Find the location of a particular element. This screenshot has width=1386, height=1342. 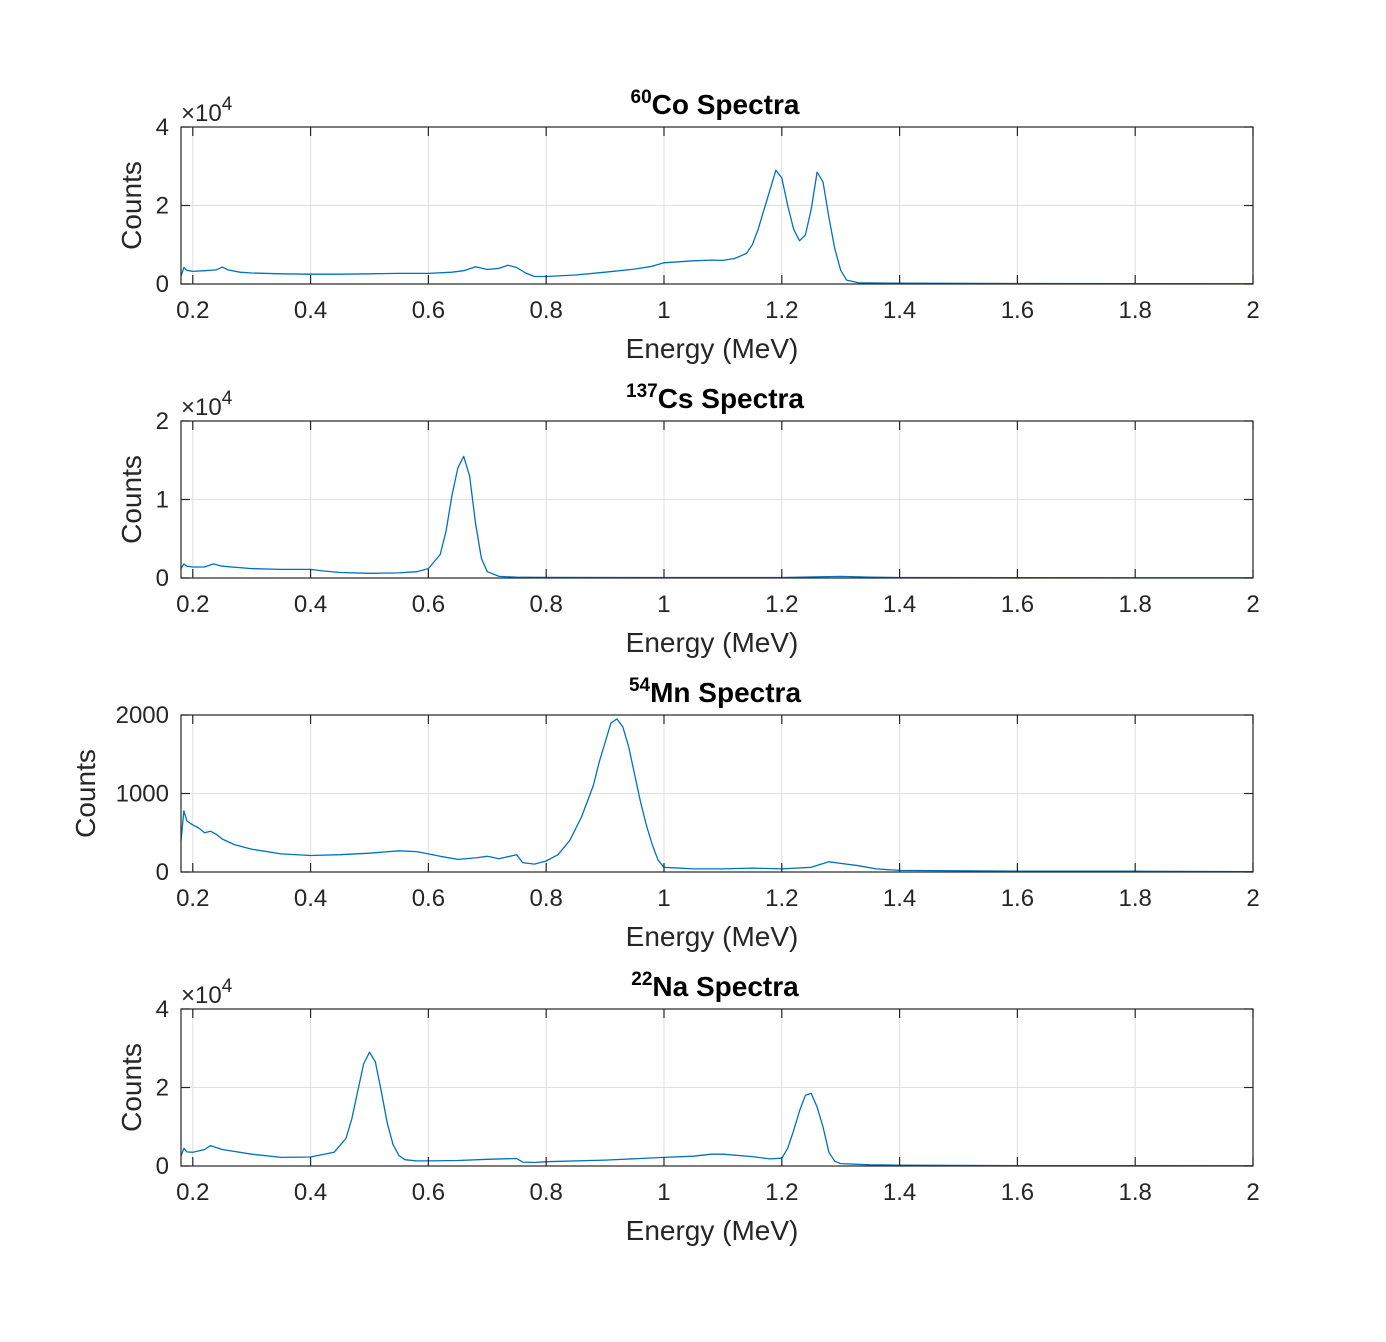

y-tick-label: 1 is located at coordinates (162, 500).